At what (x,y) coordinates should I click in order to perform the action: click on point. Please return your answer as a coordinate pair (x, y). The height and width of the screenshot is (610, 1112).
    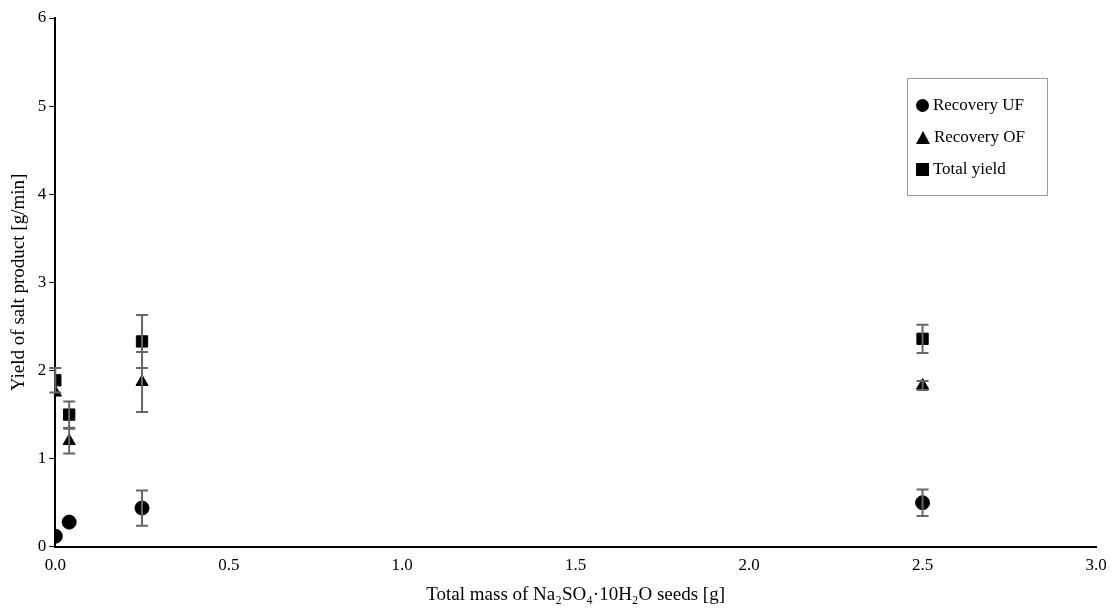
    Looking at the image, I should click on (69, 522).